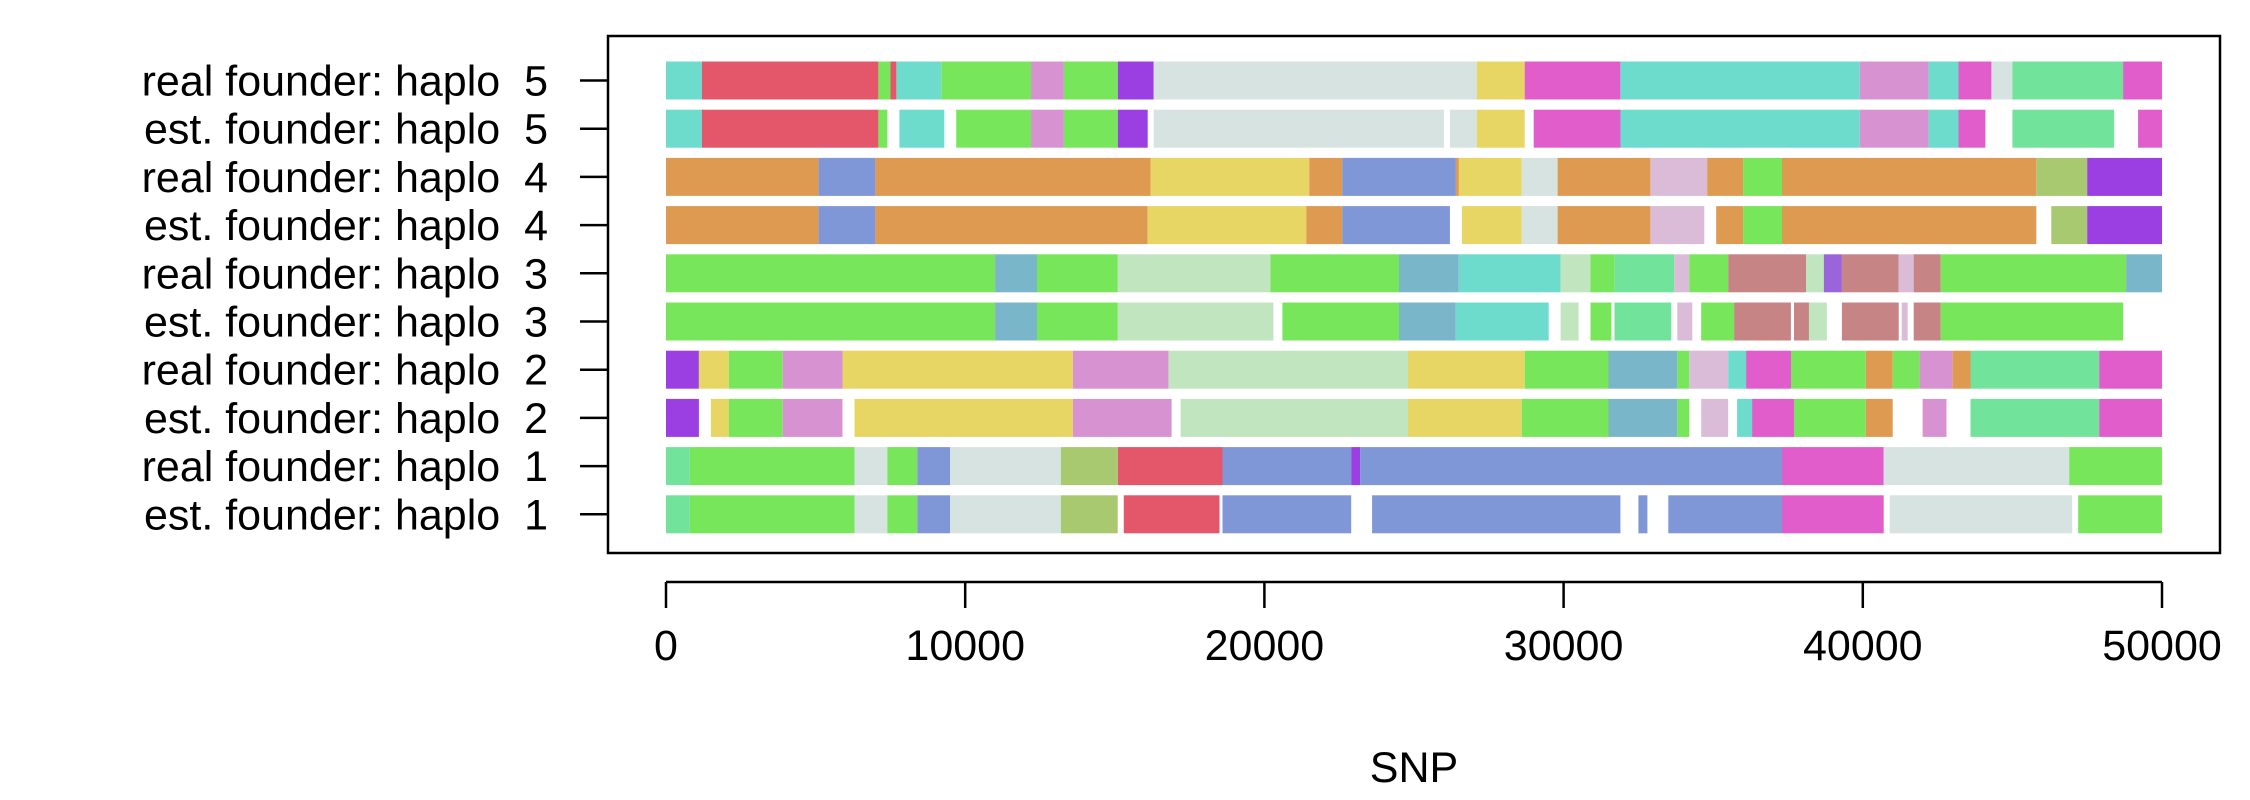  Describe the element at coordinates (346, 515) in the screenshot. I see `row-label: est. founder: haplo 1` at that location.